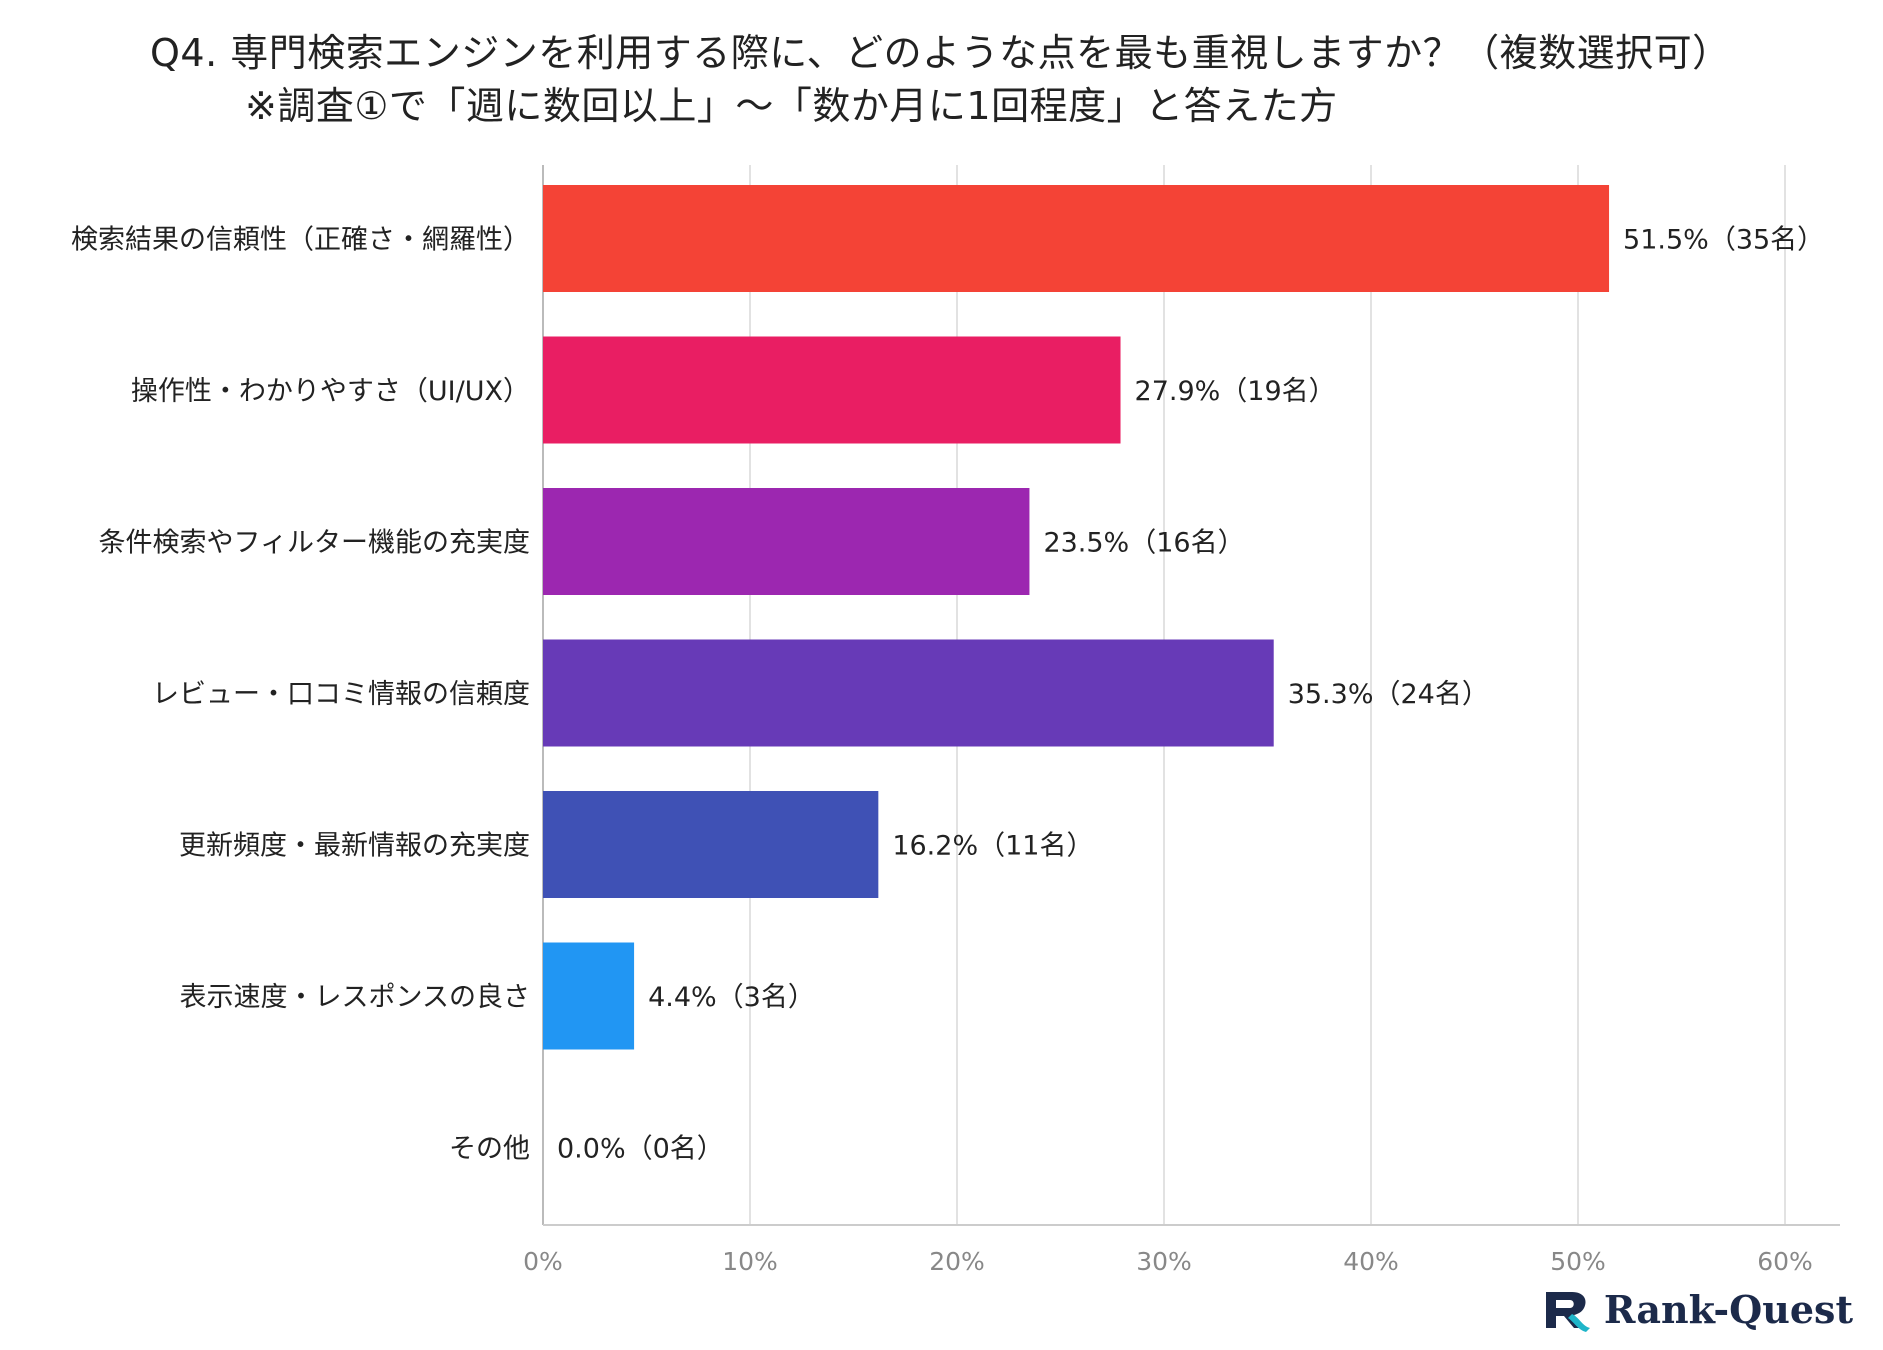 This screenshot has height=1350, width=1883. What do you see at coordinates (1371, 1261) in the screenshot?
I see `x-tick-label: 40%` at bounding box center [1371, 1261].